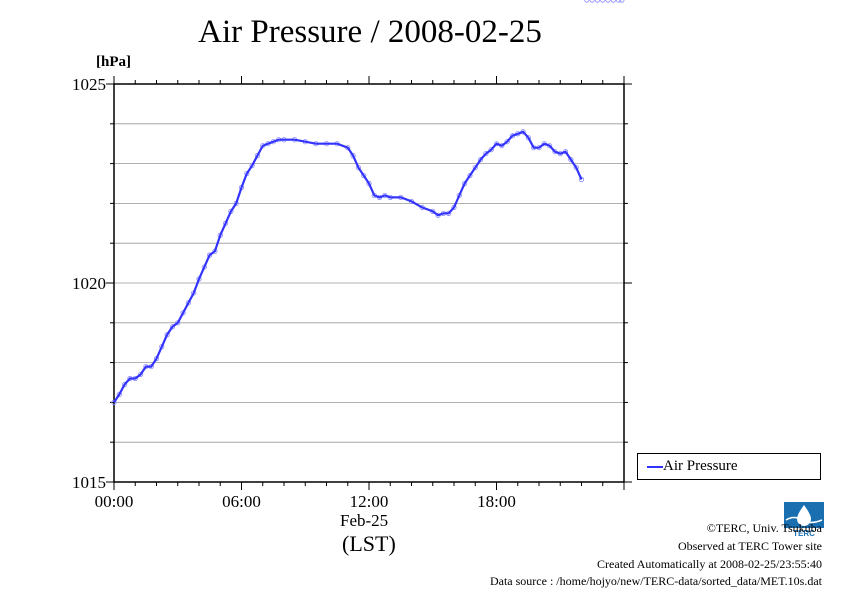  I want to click on x-tick-label: 06:00, so click(241, 501).